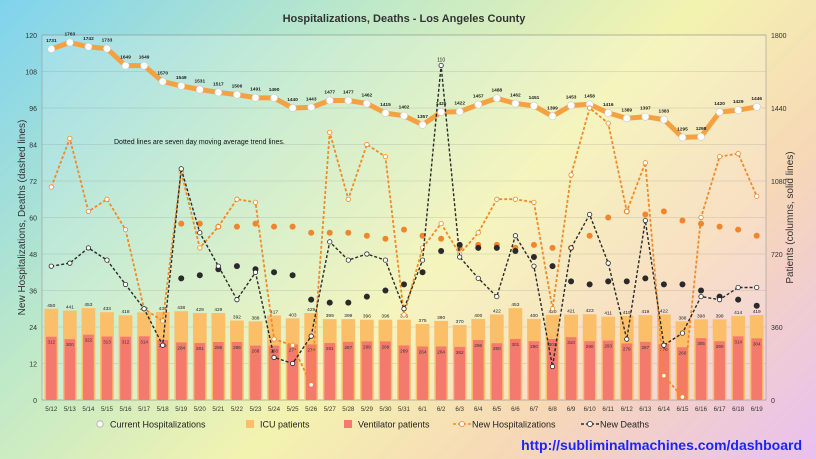 This screenshot has width=816, height=459. I want to click on ventilator-bar-label: 279, so click(627, 348).